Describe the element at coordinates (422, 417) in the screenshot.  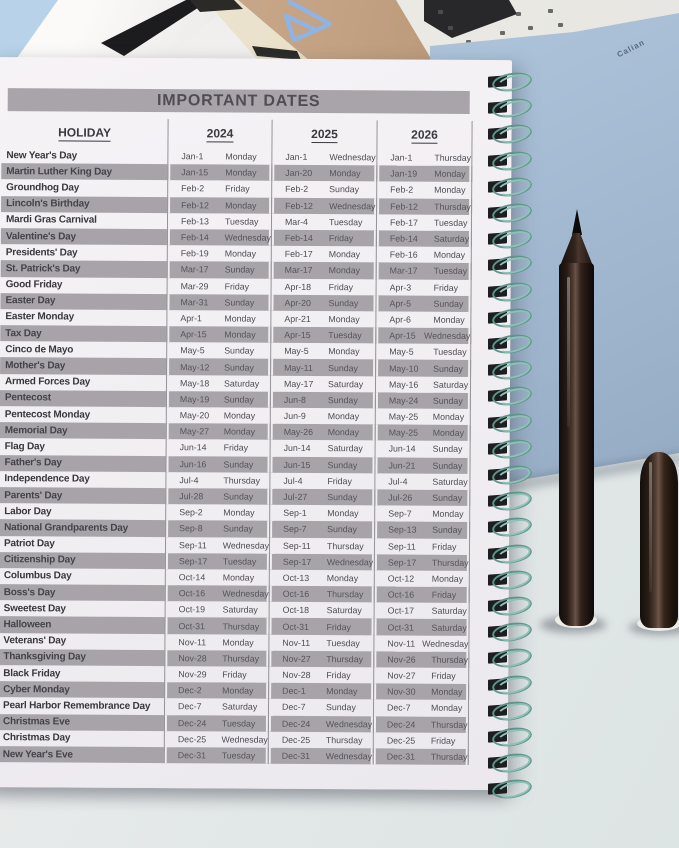
I see `year-2026-cell: May-25 Monday` at that location.